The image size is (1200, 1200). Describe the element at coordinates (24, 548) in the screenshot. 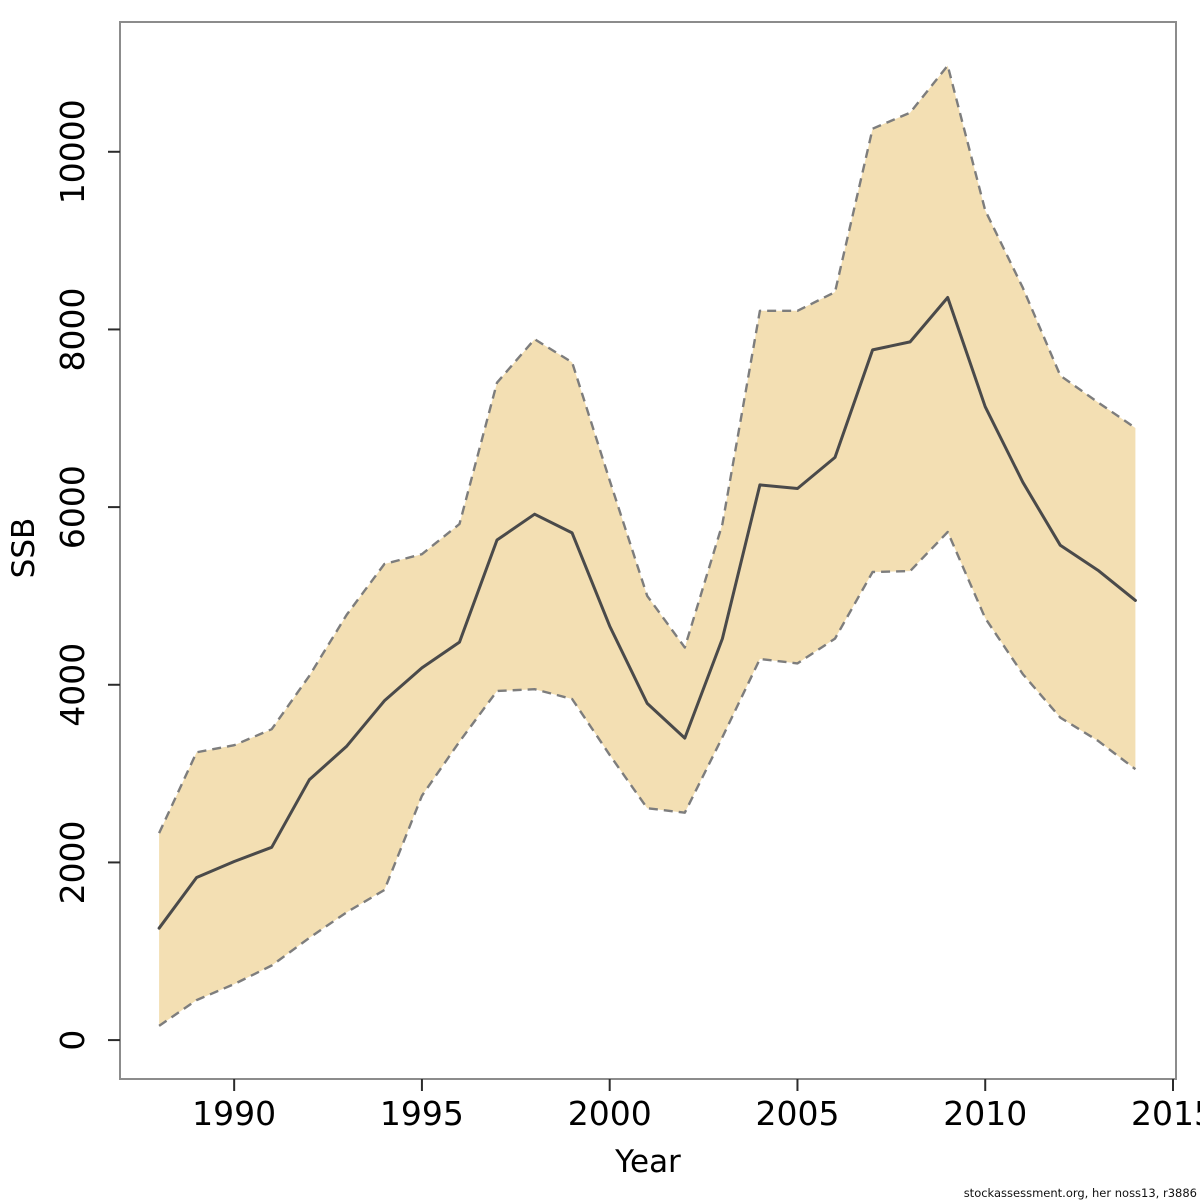

I see `y-axis-label: SSB` at that location.